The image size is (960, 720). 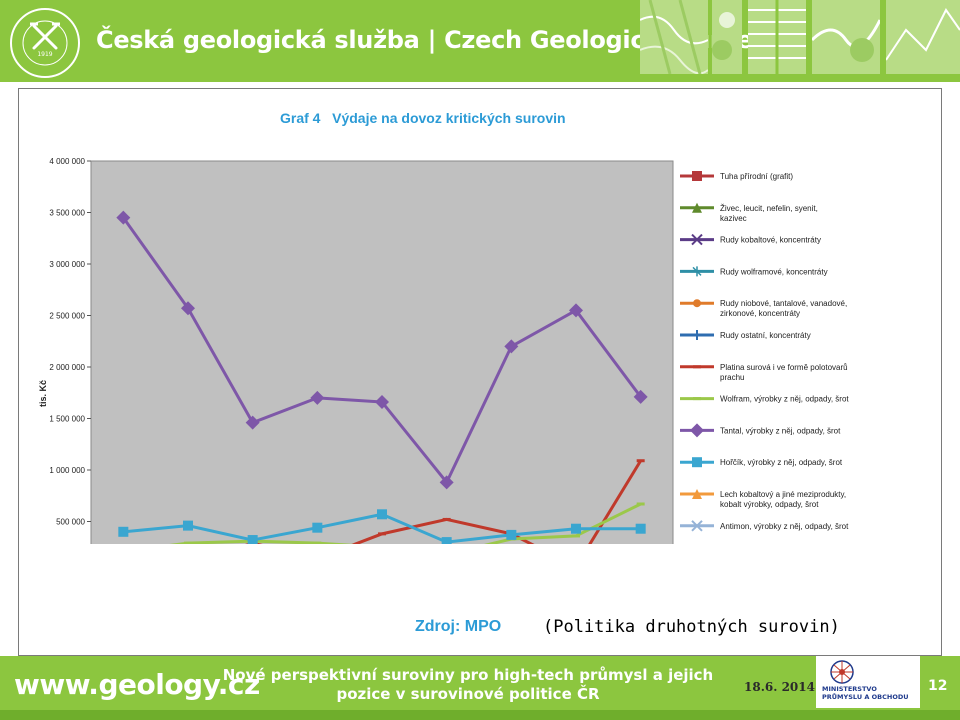 What do you see at coordinates (137, 684) in the screenshot?
I see `footer-website-link: www.geology.cz` at bounding box center [137, 684].